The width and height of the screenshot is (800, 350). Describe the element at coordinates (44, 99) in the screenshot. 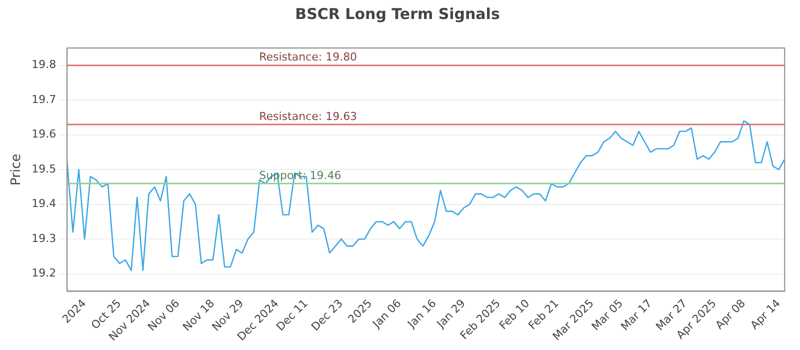

I see `y-tick-label: 19.7` at that location.